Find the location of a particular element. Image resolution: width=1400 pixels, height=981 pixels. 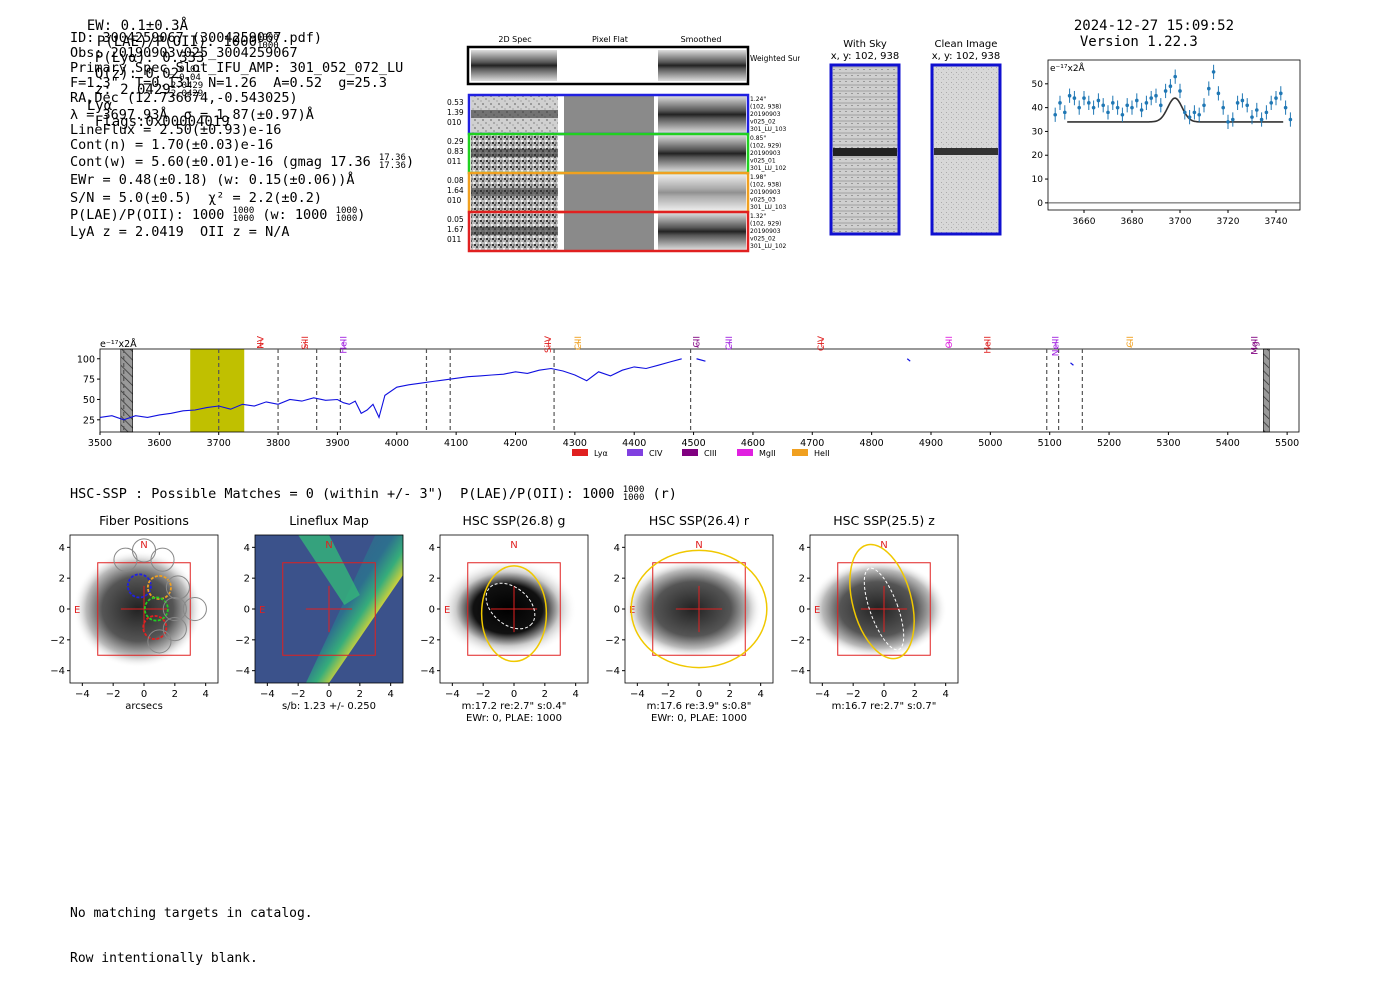

cutout-right-2-4: v025_01 is located at coordinates (763, 161).